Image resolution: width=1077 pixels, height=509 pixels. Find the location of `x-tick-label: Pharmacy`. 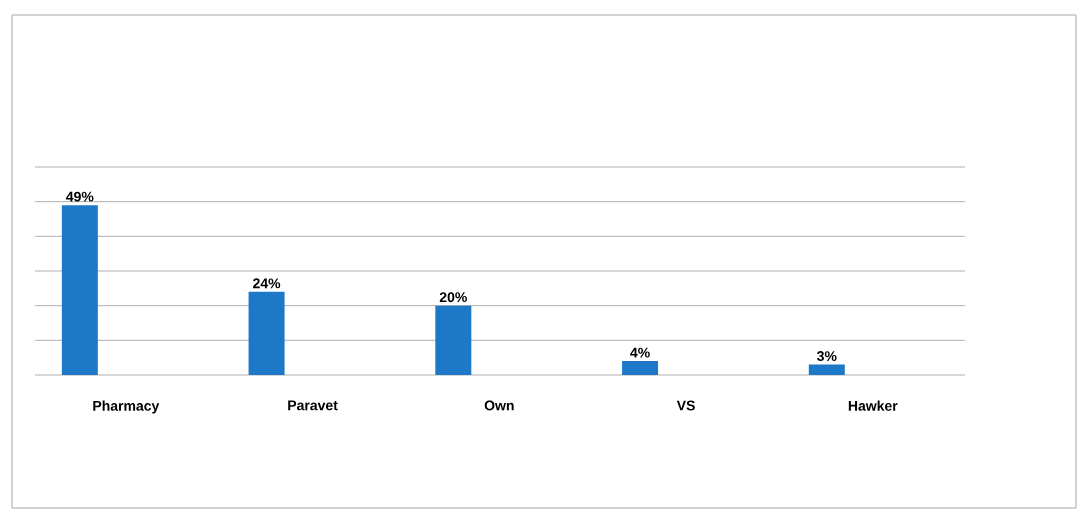

x-tick-label: Pharmacy is located at coordinates (126, 407).